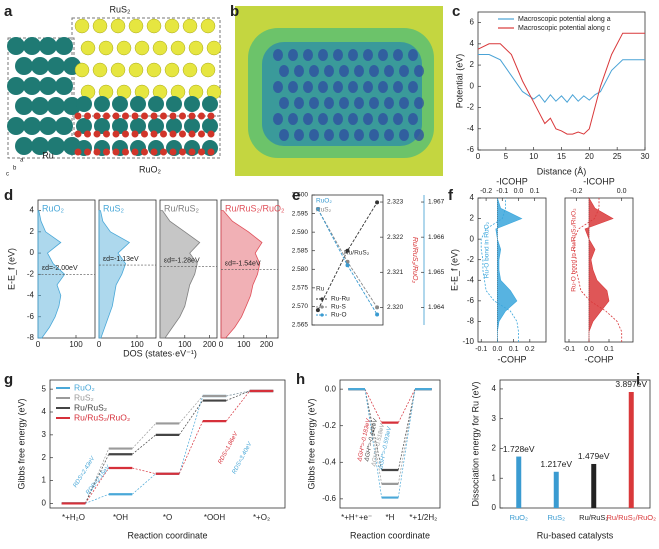 This screenshot has width=659, height=549. I want to click on y-tick-label: 3, so click(44, 434).